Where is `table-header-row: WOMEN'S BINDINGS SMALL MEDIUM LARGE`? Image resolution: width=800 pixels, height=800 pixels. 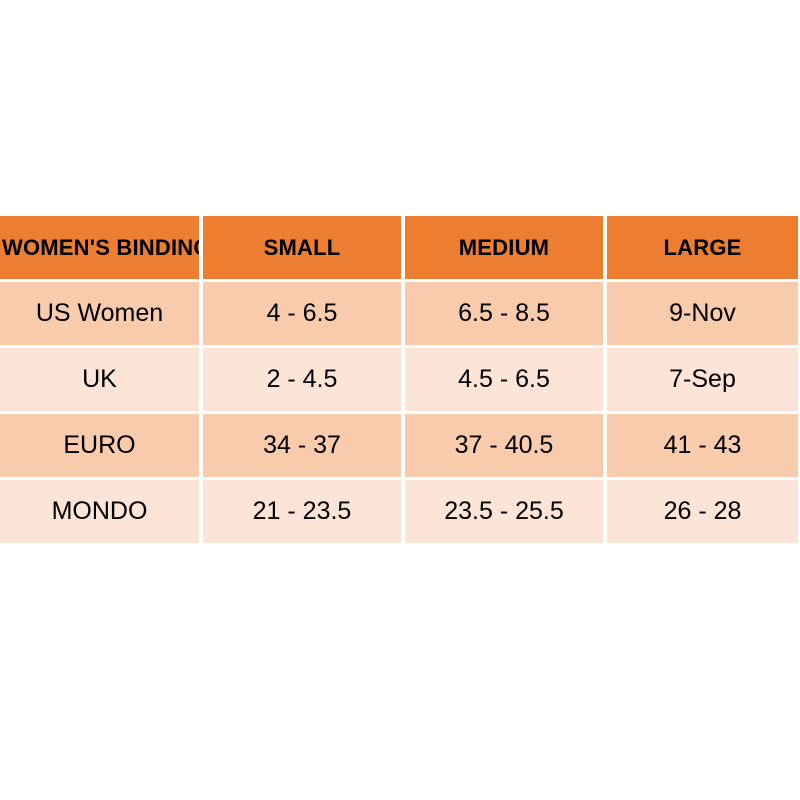
table-header-row: WOMEN'S BINDINGS SMALL MEDIUM LARGE is located at coordinates (400, 249).